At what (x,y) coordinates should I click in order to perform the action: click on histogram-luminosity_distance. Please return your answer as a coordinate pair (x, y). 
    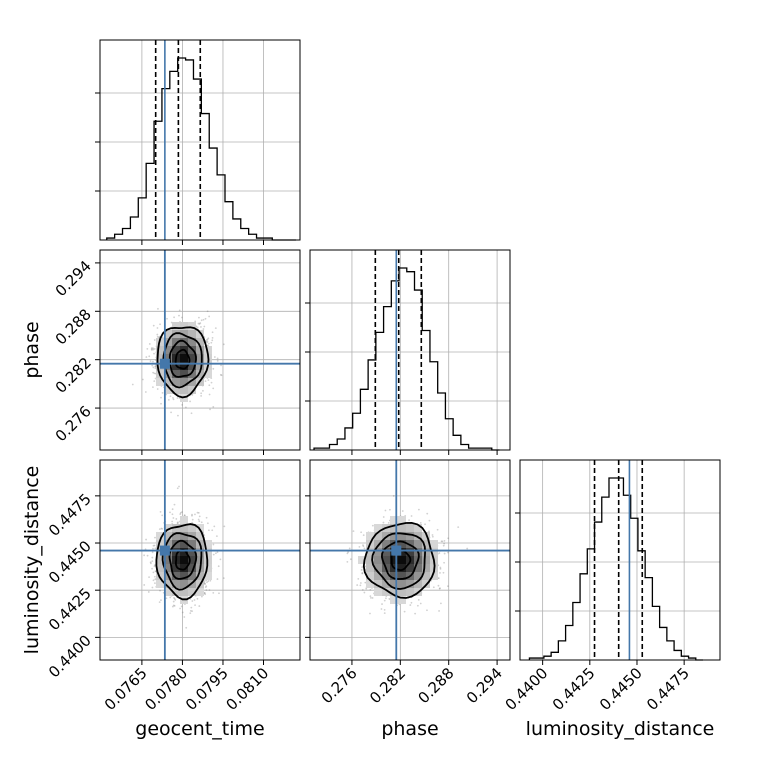
    Looking at the image, I should click on (616, 569).